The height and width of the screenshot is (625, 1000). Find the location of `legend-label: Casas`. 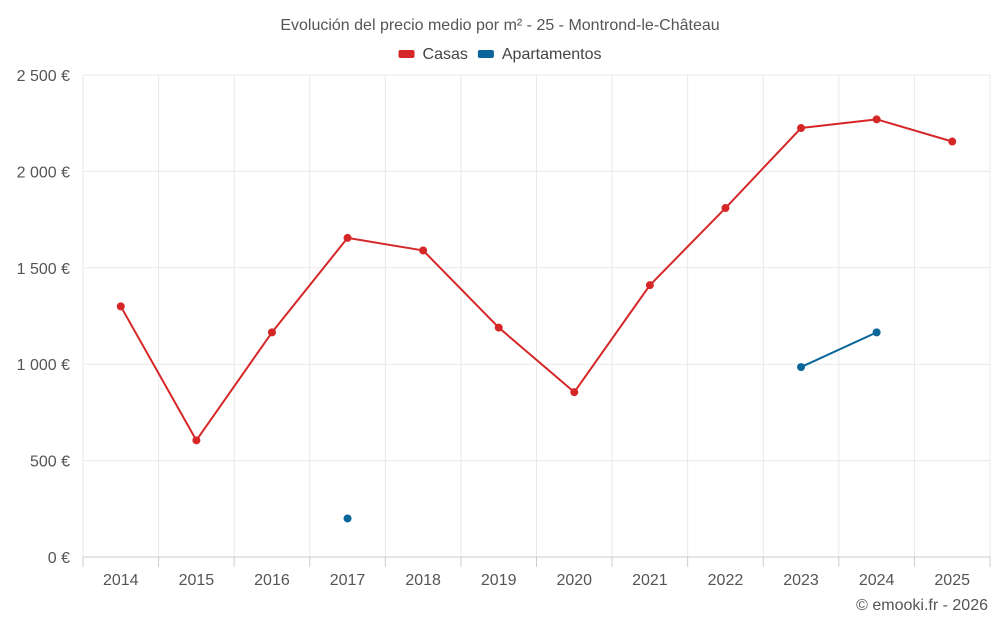

legend-label: Casas is located at coordinates (445, 54).